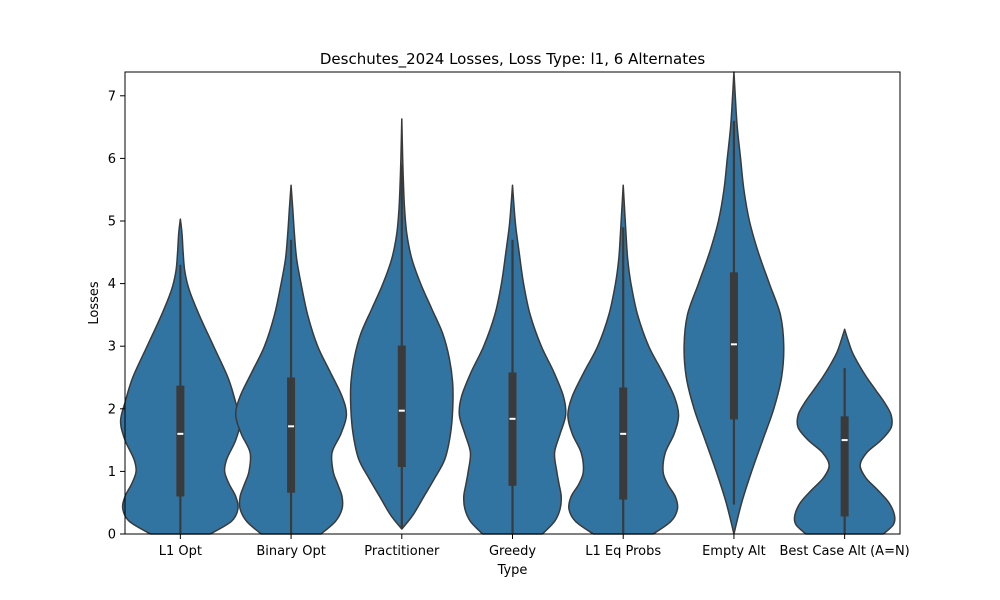 Image resolution: width=1000 pixels, height=600 pixels. Describe the element at coordinates (845, 551) in the screenshot. I see `x-tick-label: Best Case Alt (A=N)` at that location.